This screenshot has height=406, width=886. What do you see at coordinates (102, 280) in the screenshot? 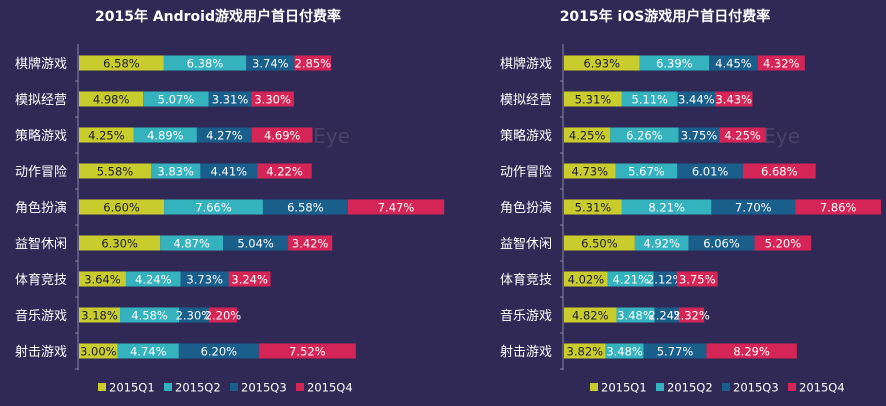
I see `data-label: 3.64%` at bounding box center [102, 280].